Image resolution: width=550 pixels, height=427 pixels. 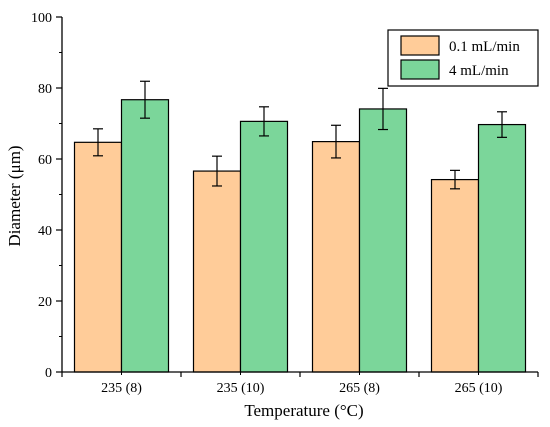 What do you see at coordinates (41, 18) in the screenshot?
I see `y-tick-label: 100` at bounding box center [41, 18].